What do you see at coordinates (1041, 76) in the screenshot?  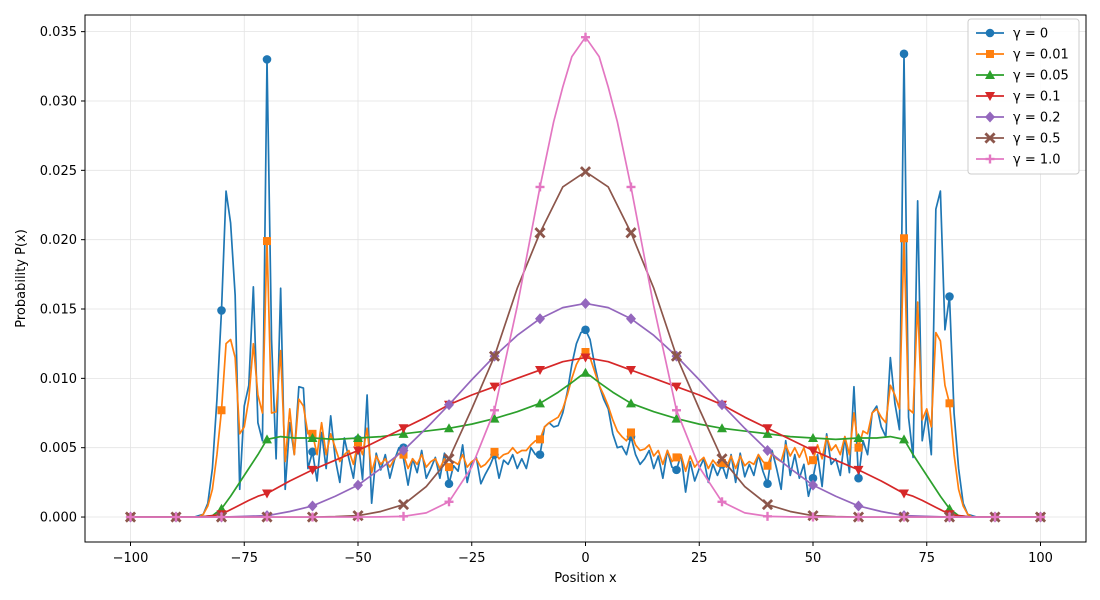 I see `legend-label: γ = 0.05` at bounding box center [1041, 76].